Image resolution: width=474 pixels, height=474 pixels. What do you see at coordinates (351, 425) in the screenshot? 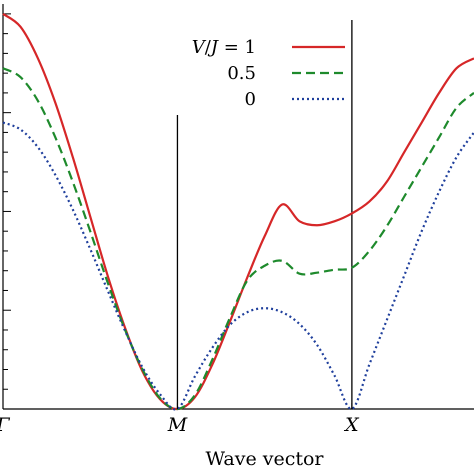
I see `x-tick-label: X` at bounding box center [351, 425].